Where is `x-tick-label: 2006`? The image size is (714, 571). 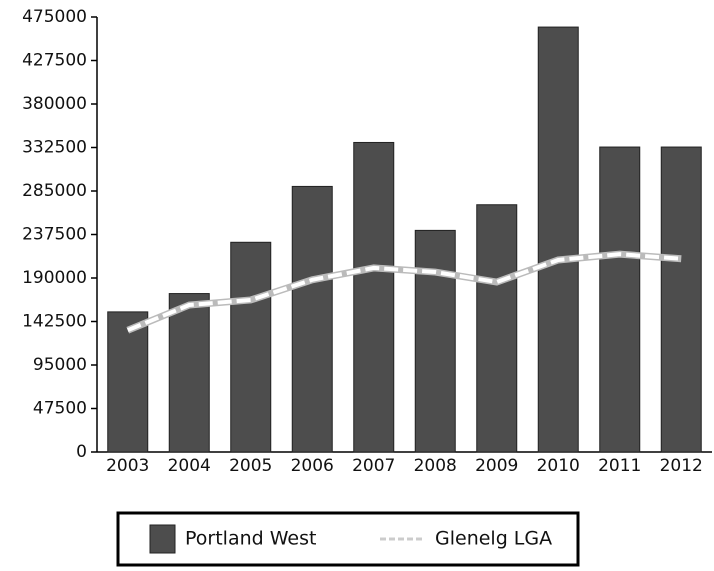 x-tick-label: 2006 is located at coordinates (312, 466).